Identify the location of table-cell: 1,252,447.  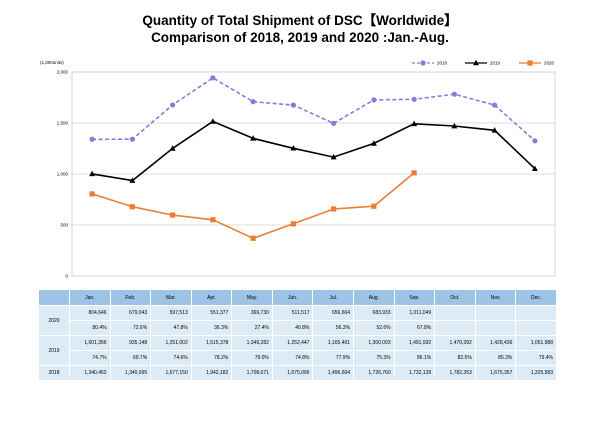
(292, 343).